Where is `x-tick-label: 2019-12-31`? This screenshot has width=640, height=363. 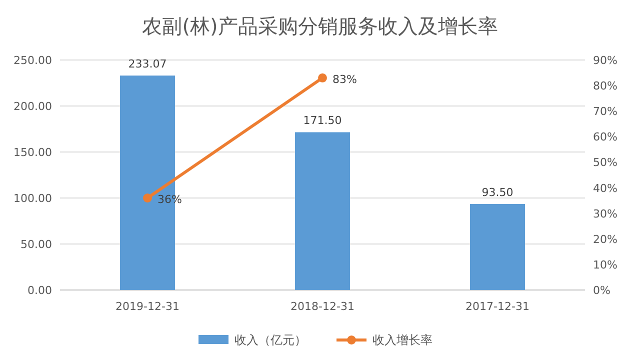
x-tick-label: 2019-12-31 is located at coordinates (148, 306).